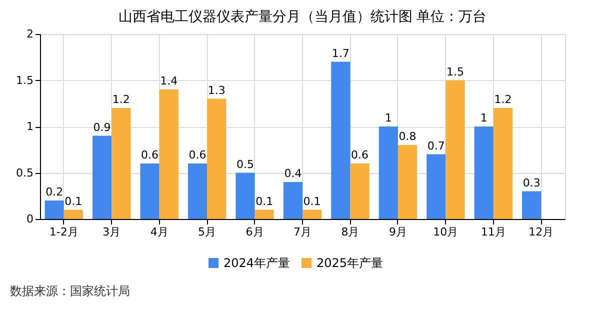 This screenshot has width=590, height=330. What do you see at coordinates (350, 232) in the screenshot?
I see `x-tick-label: 8月` at bounding box center [350, 232].